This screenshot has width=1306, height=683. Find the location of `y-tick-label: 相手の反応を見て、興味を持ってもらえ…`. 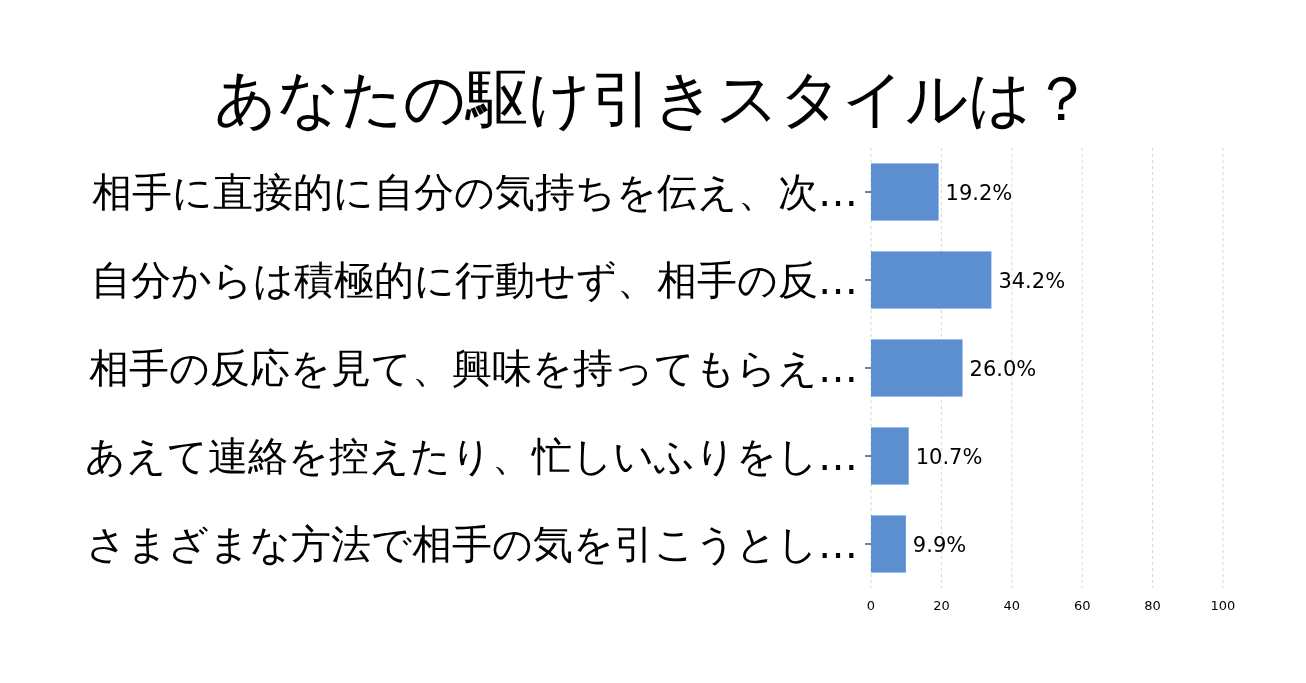

y-tick-label: 相手の反応を見て、興味を持ってもらえ… is located at coordinates (473, 368).